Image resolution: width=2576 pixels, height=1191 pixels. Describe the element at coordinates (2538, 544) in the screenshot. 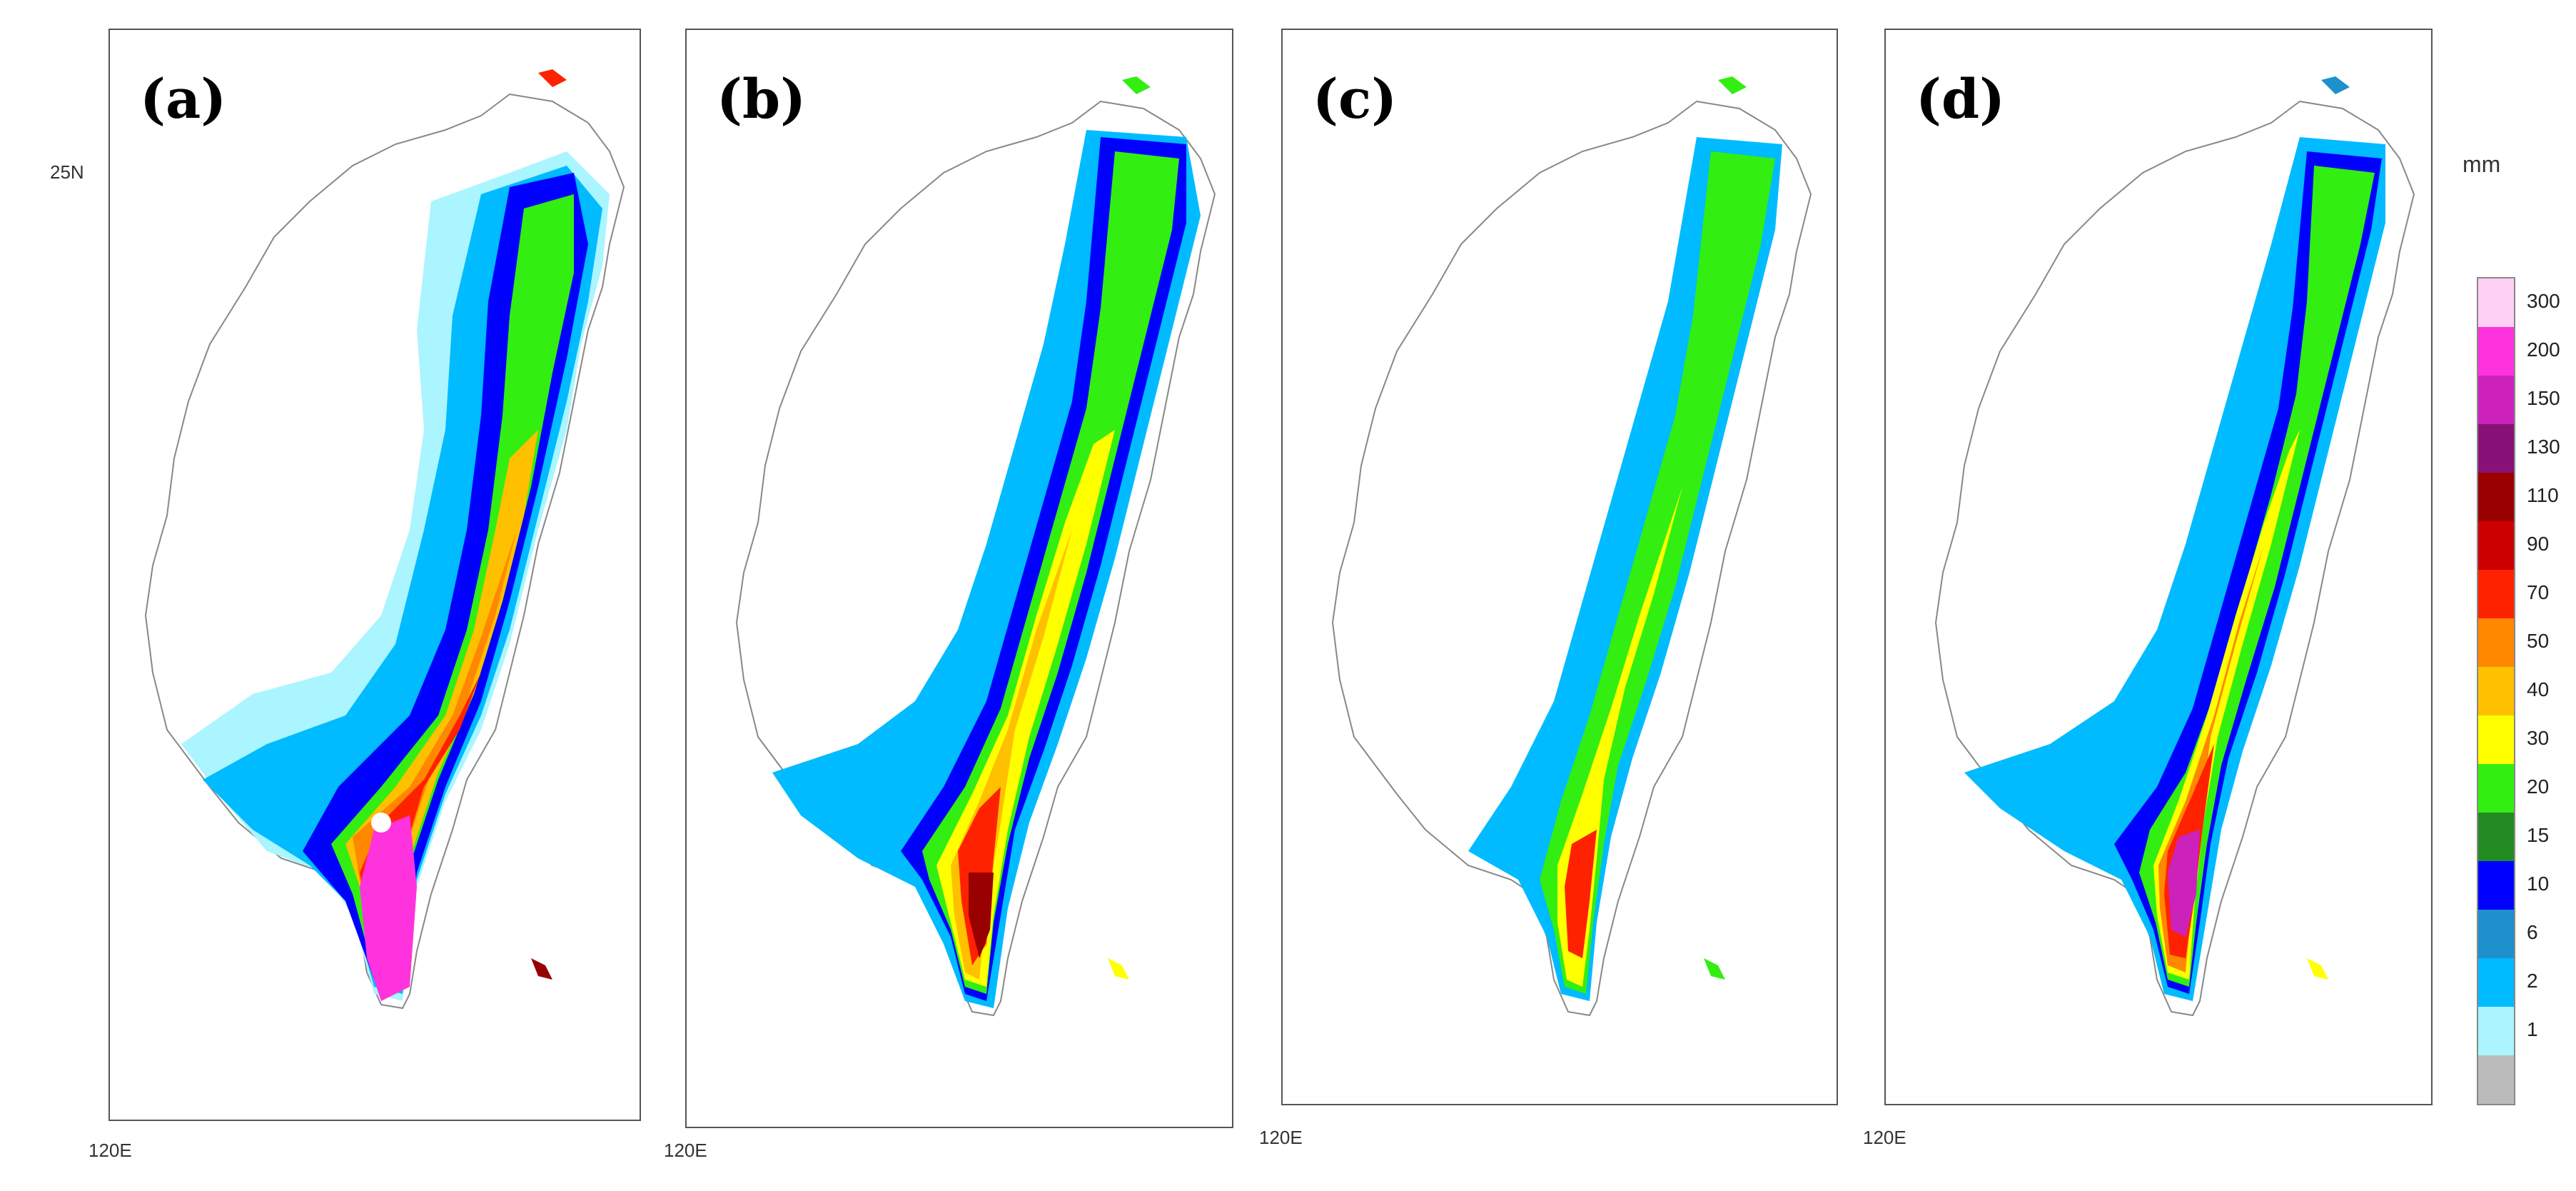

I see `color-scale-tick-label: 90` at that location.